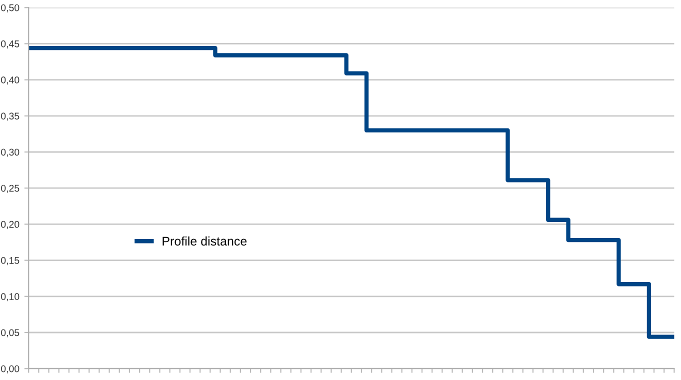 Image resolution: width=681 pixels, height=380 pixels. I want to click on y-tick-label: 0,30, so click(10, 152).